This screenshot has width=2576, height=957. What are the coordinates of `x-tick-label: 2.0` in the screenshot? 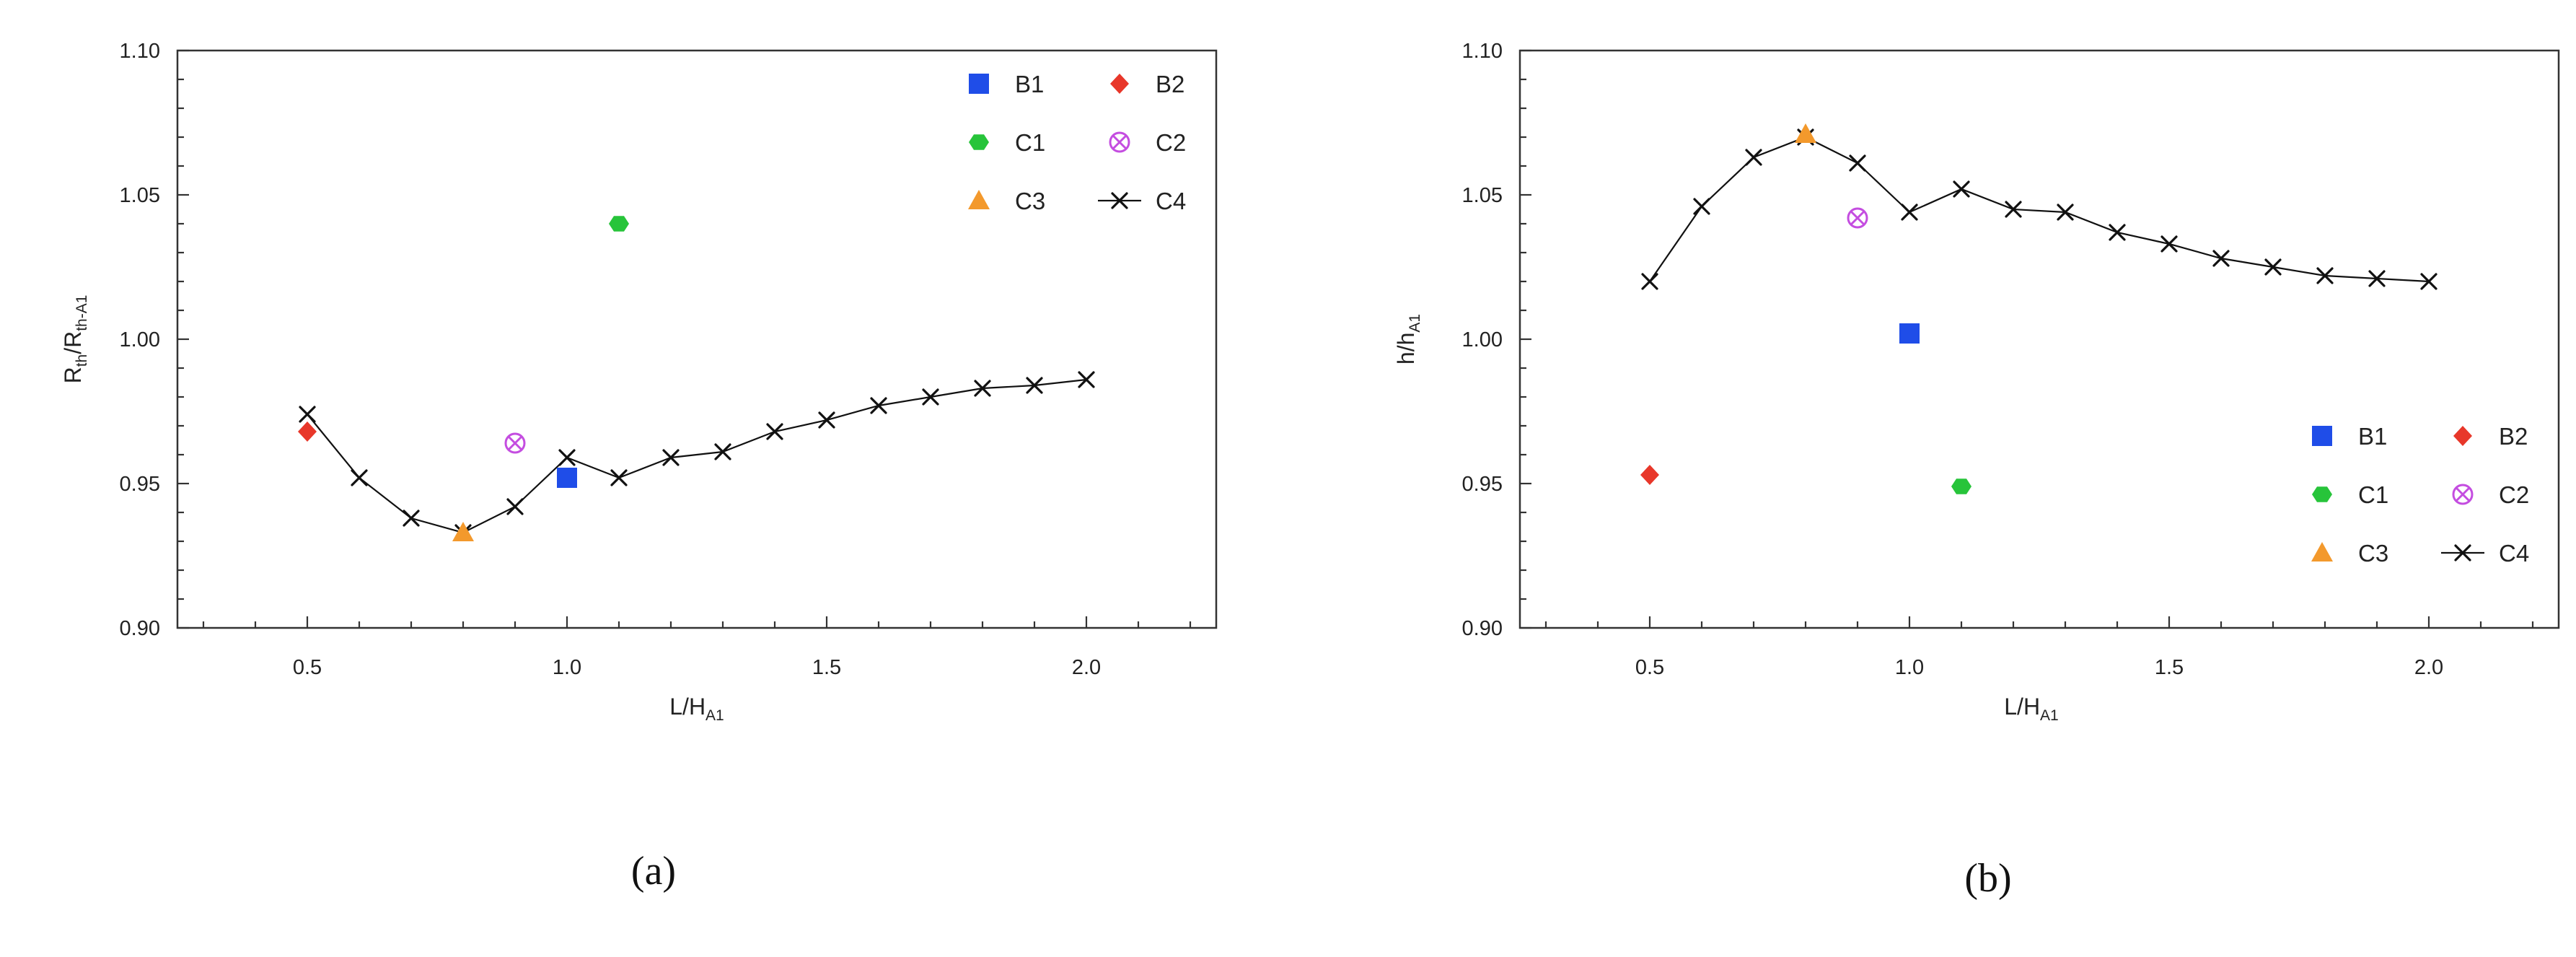 It's located at (1086, 667).